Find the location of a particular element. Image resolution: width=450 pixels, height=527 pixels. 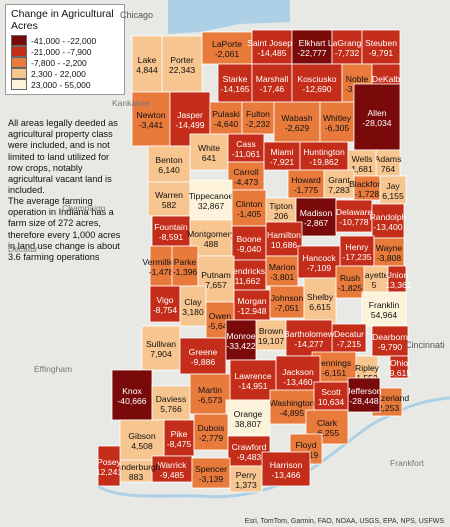

county-lawrence: Lawrence-14,951 is located at coordinates (253, 380).